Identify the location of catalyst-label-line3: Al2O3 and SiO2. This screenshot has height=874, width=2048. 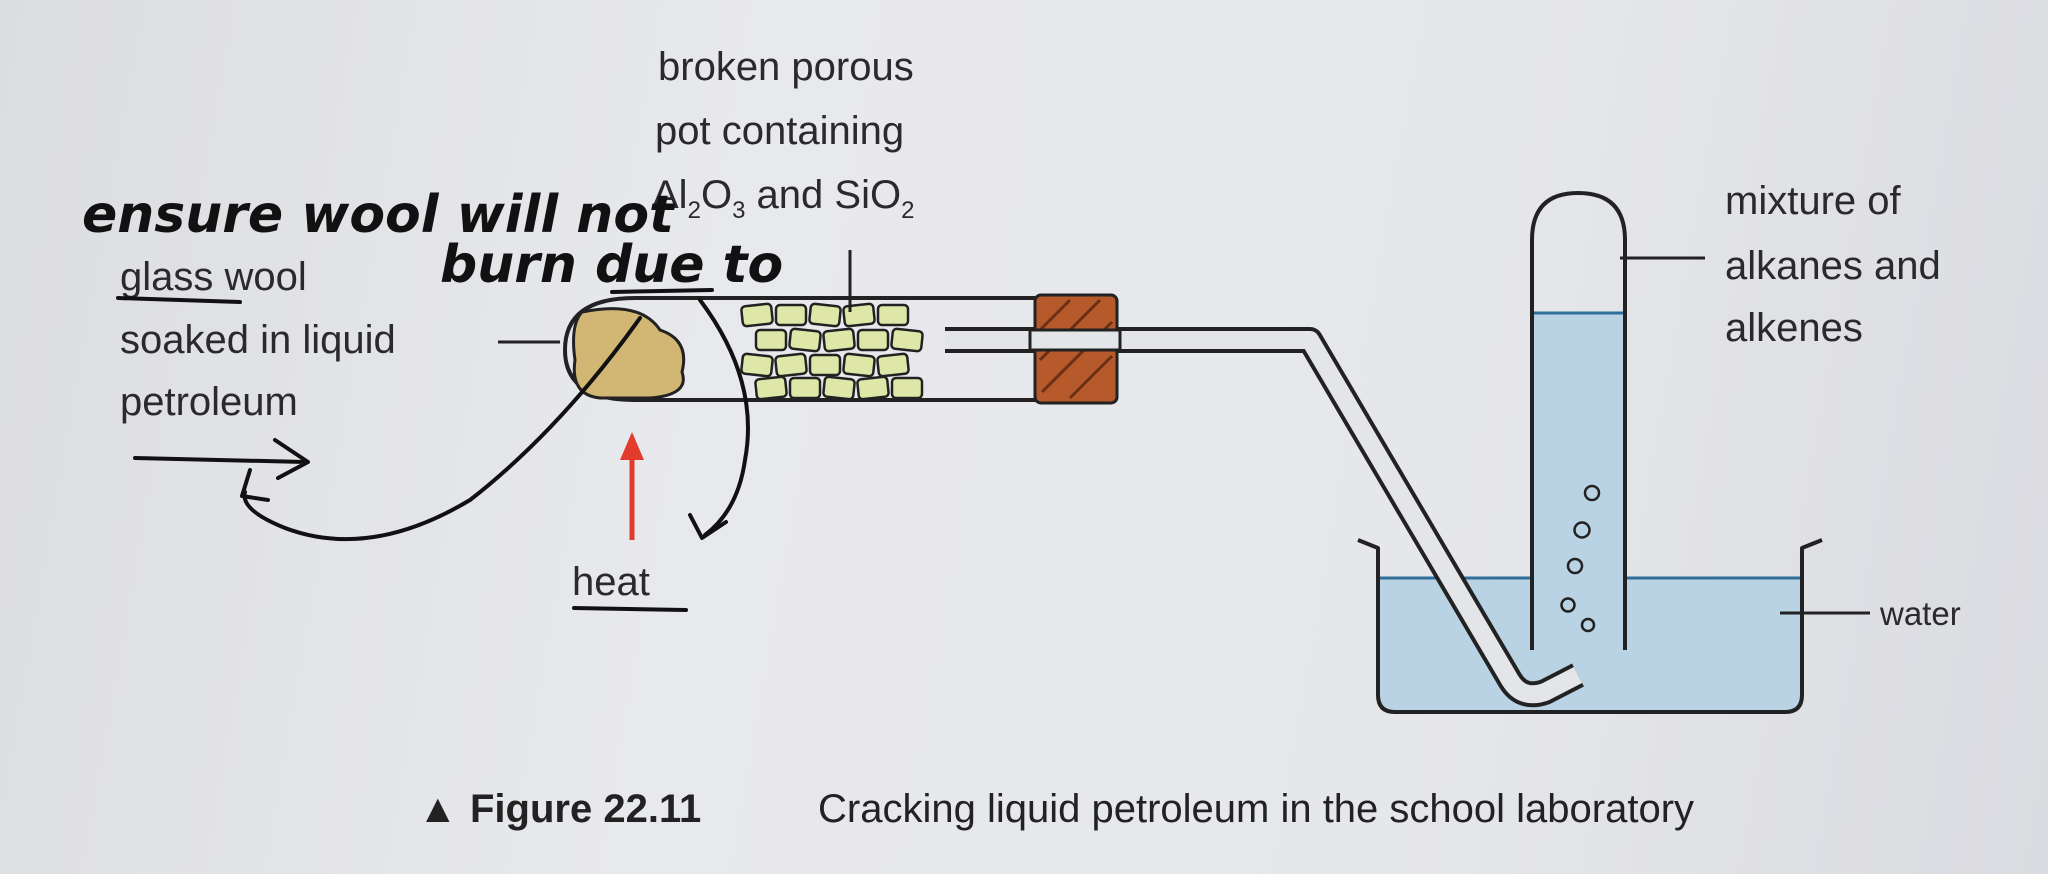
(783, 198).